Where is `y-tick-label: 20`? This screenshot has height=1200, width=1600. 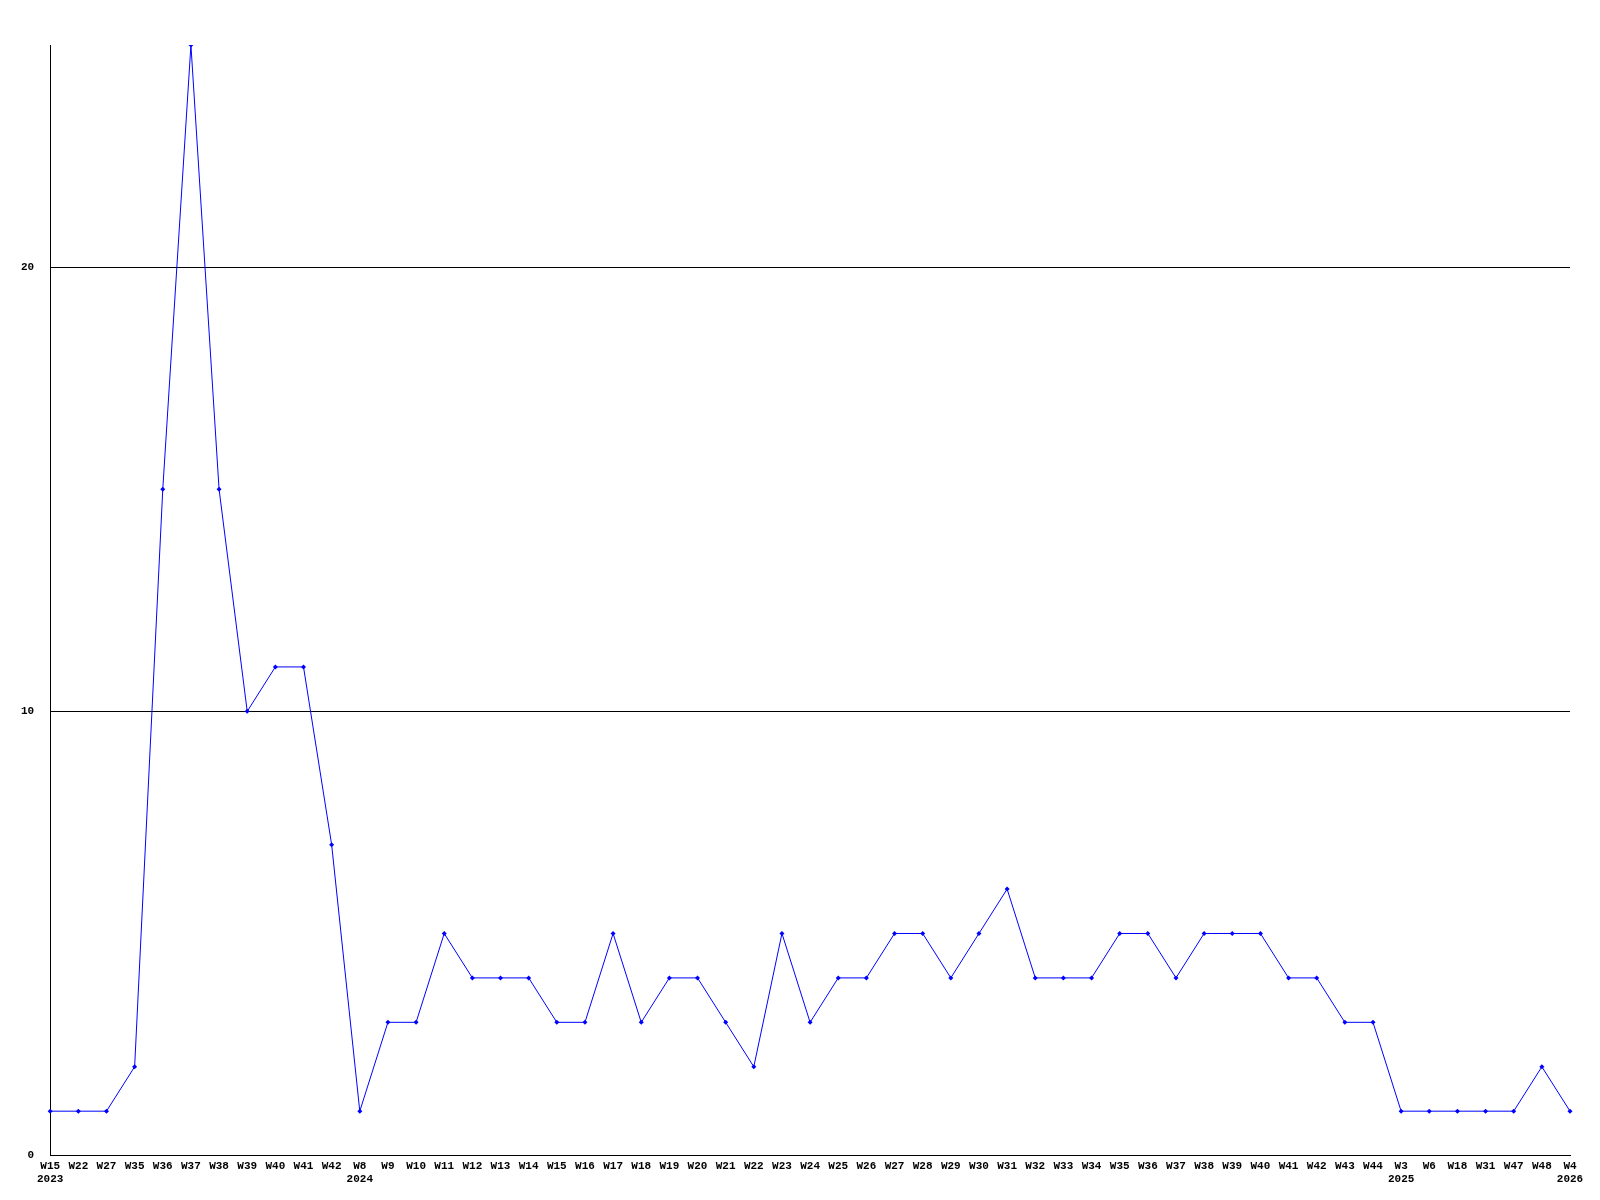
y-tick-label: 20 is located at coordinates (28, 266).